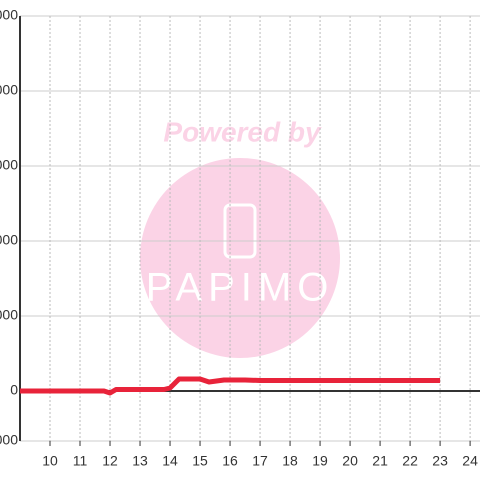 Image resolution: width=480 pixels, height=480 pixels. I want to click on watermark-icon, so click(240, 231).